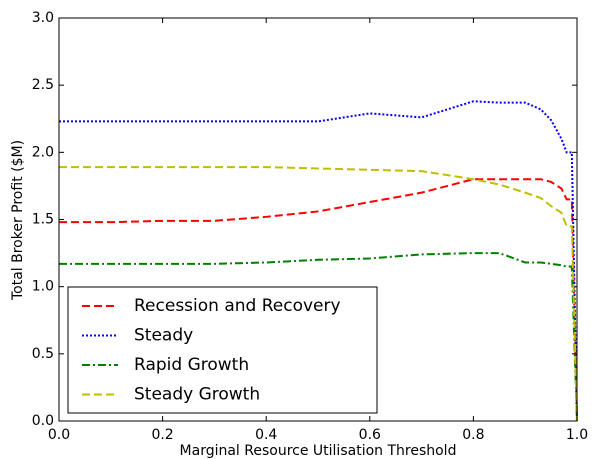 This screenshot has width=593, height=459. What do you see at coordinates (43, 287) in the screenshot?
I see `y-tick-label: 1.0` at bounding box center [43, 287].